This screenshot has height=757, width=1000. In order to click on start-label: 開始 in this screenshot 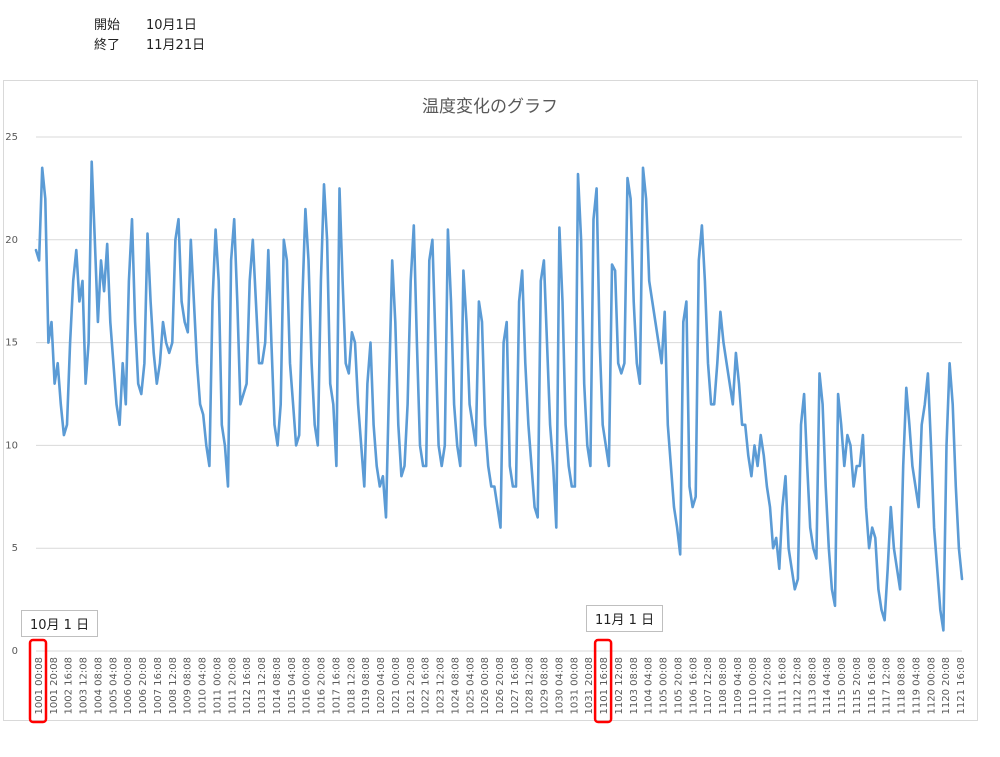, I will do `click(107, 25)`.